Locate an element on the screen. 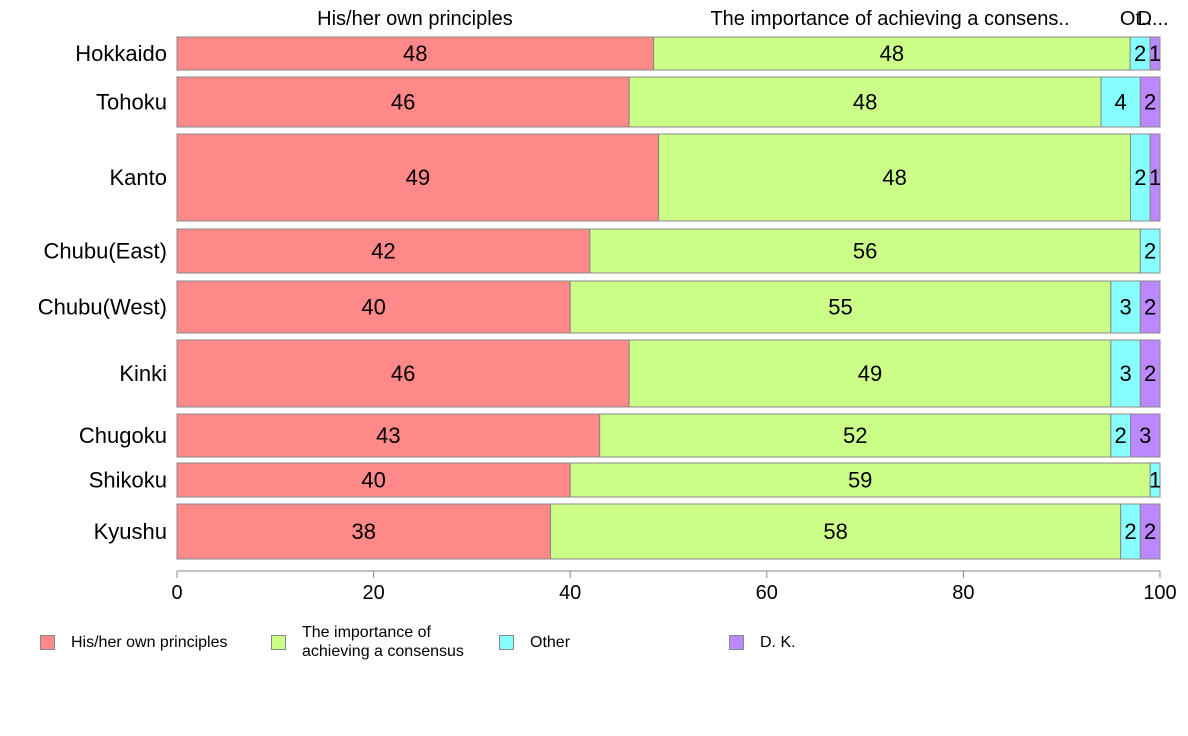 The image size is (1188, 736). bar-kyushu-the-importance-of-achieving-a-consensus is located at coordinates (836, 531).